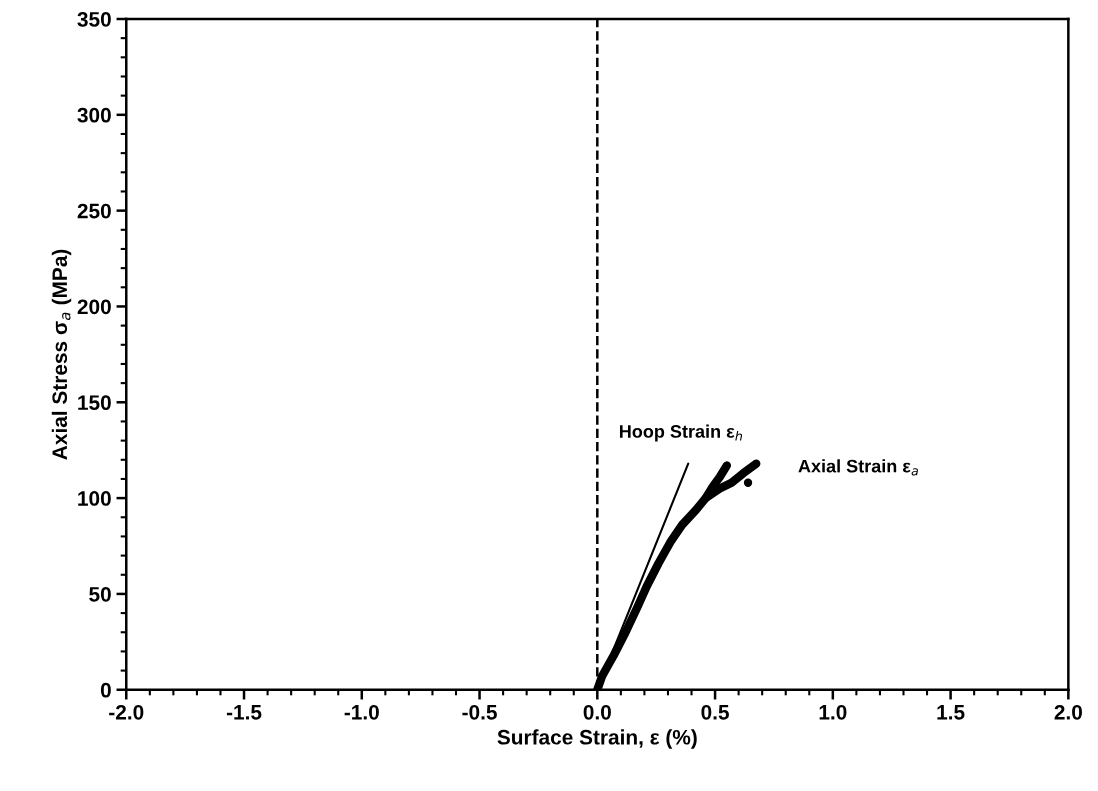 The height and width of the screenshot is (791, 1098). I want to click on y-tick-label: 50, so click(100, 594).